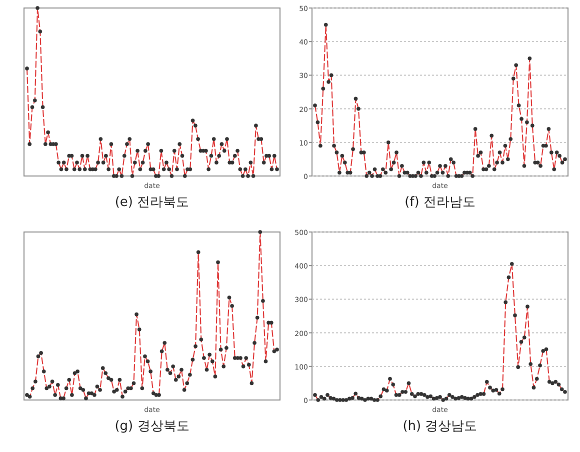 The height and width of the screenshot is (452, 580). What do you see at coordinates (440, 202) in the screenshot?
I see `text: (f) 전라남도` at bounding box center [440, 202].